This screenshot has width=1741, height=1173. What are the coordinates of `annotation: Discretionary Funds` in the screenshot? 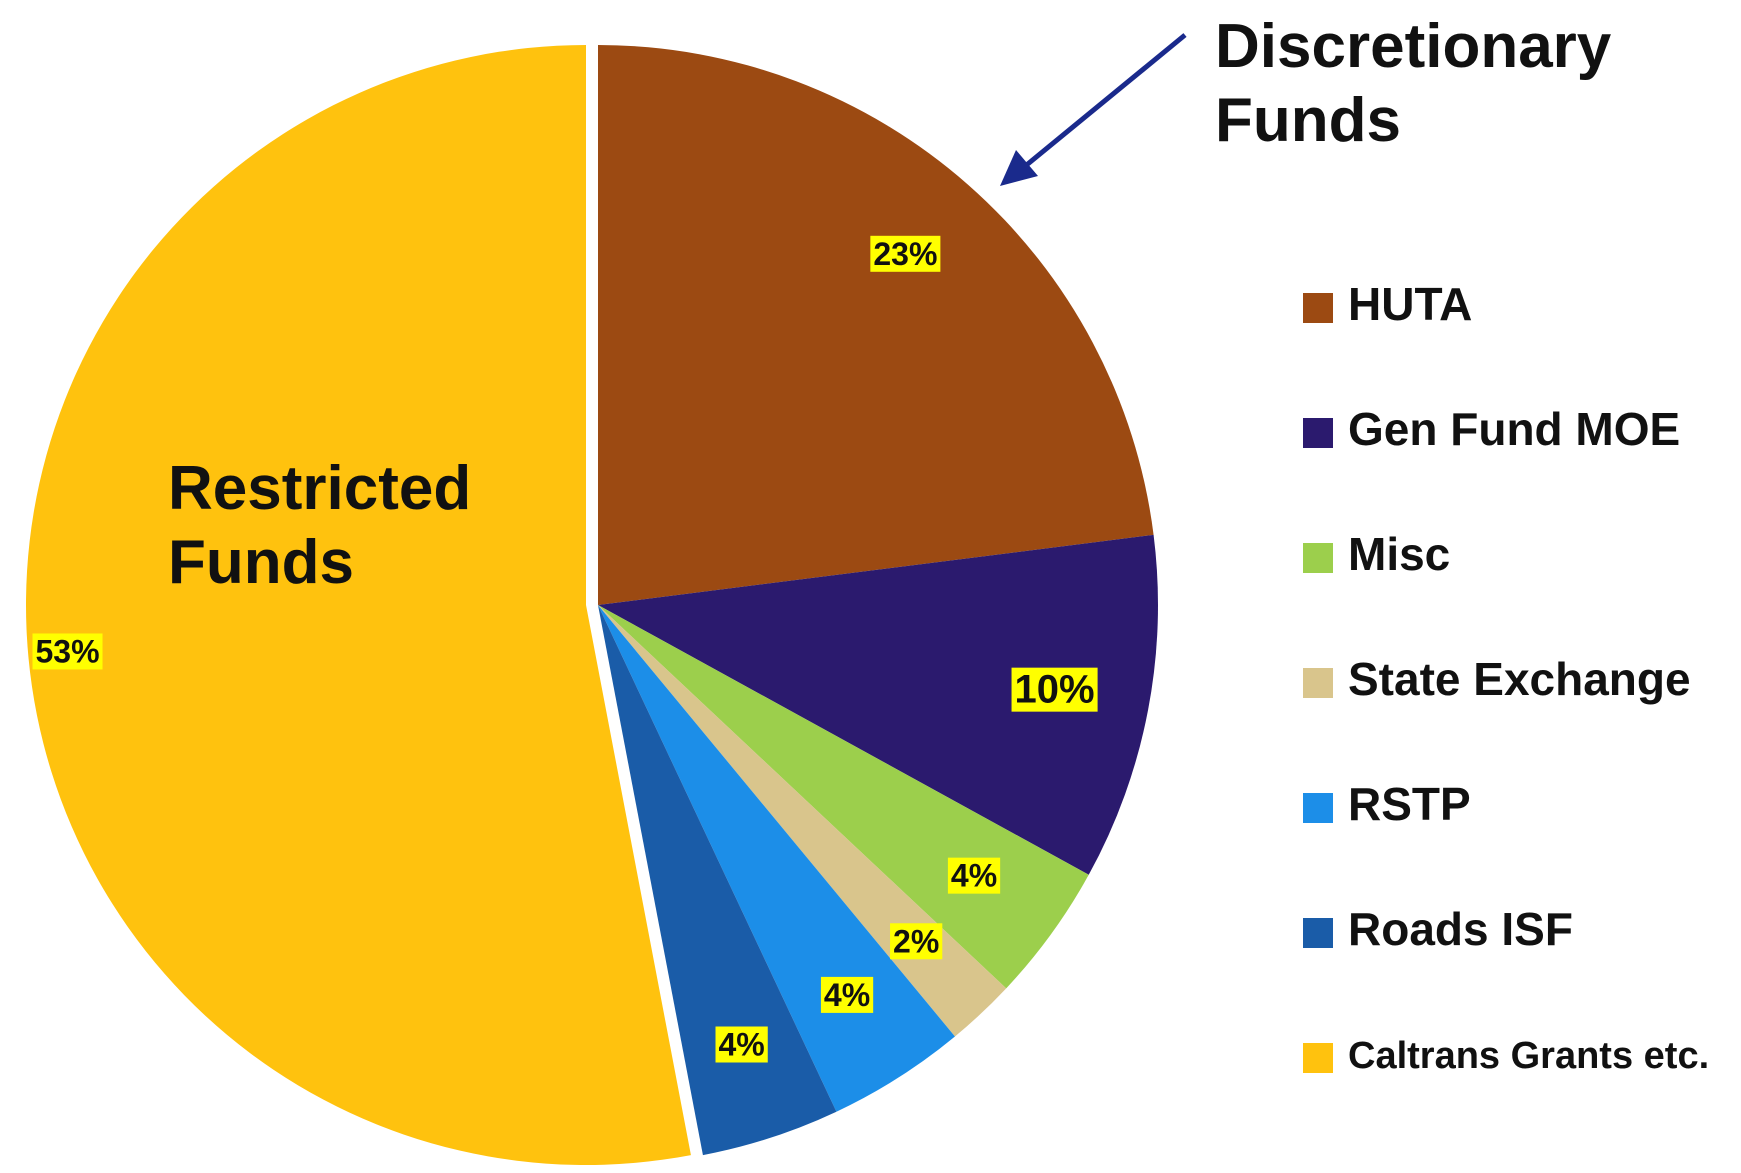 It's located at (1413, 83).